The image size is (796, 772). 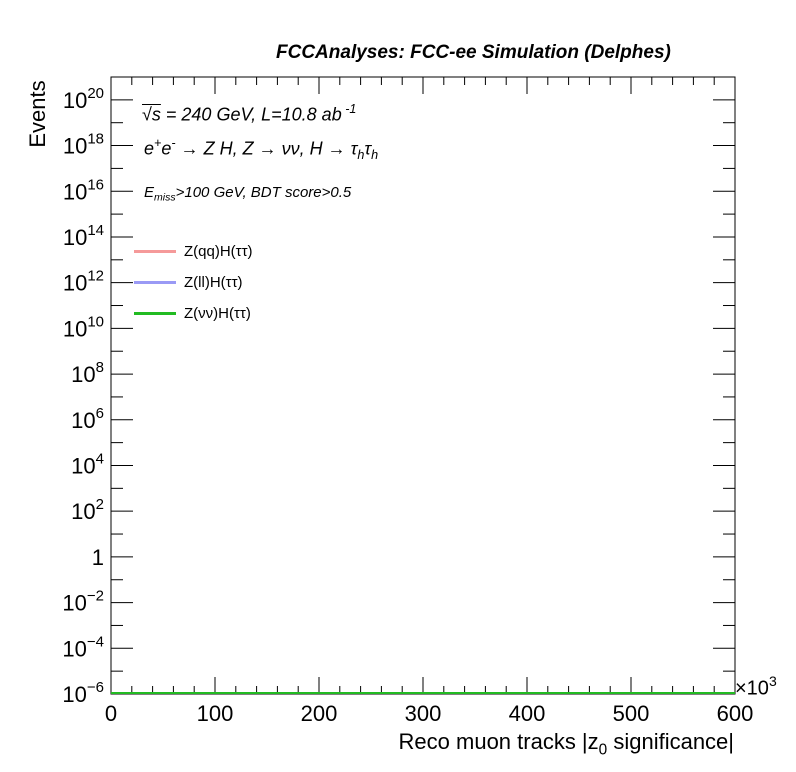 I want to click on process-decay: → Z H, Z → νν, H → τ, so click(x=266, y=148).